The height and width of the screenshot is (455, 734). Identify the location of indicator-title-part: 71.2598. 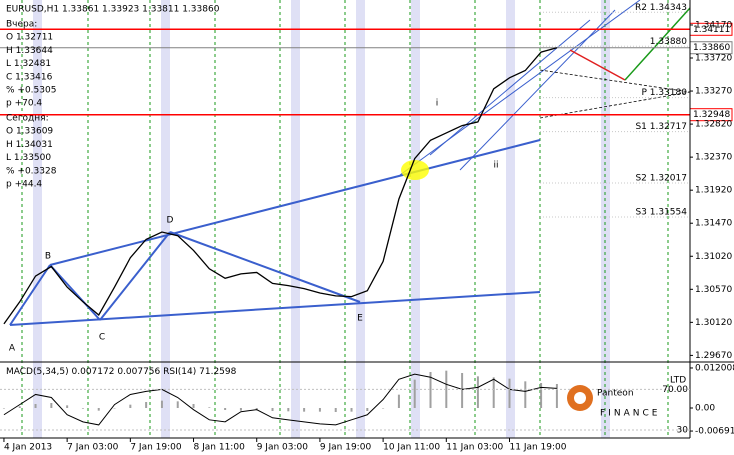
(217, 372).